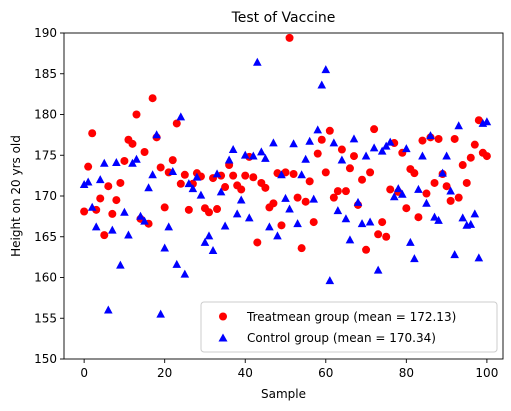 The height and width of the screenshot is (411, 511). I want to click on legend-marker-control, so click(223, 337).